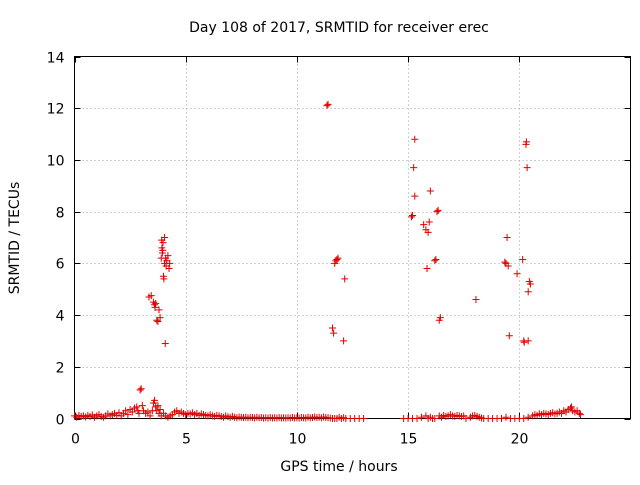  What do you see at coordinates (60, 214) in the screenshot?
I see `y-tick-label: 8` at bounding box center [60, 214].